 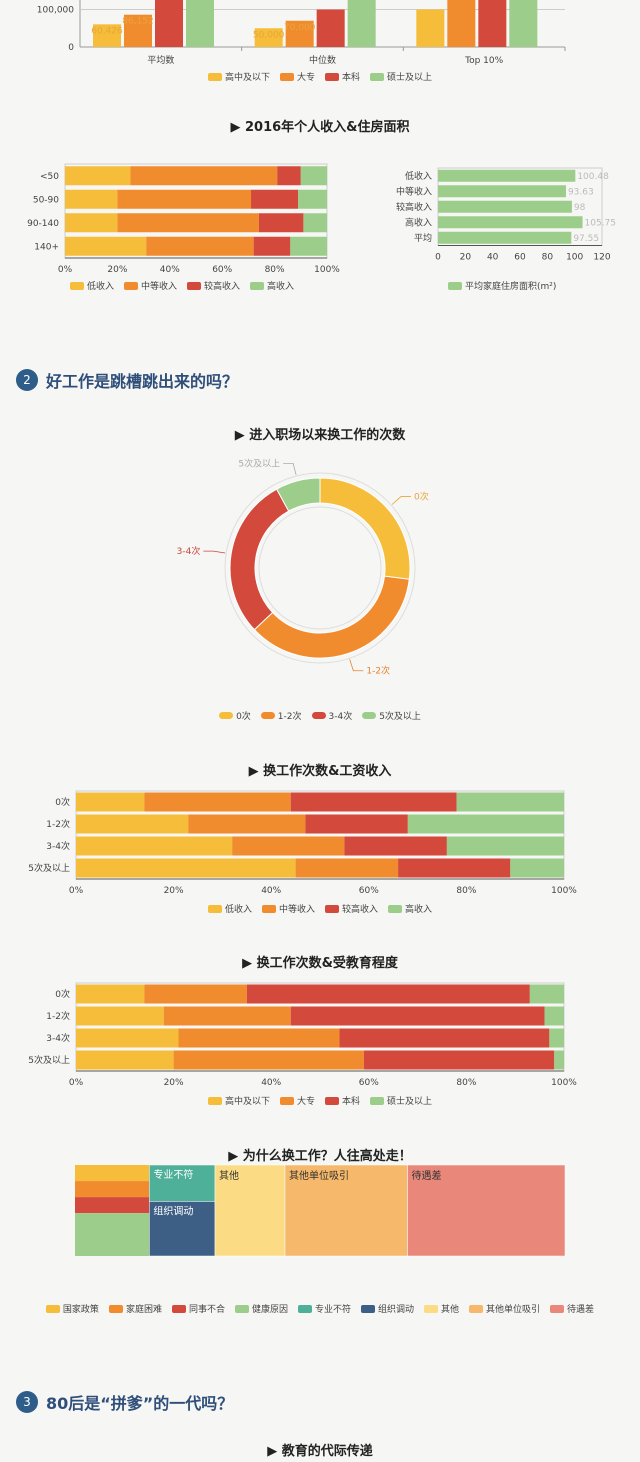 I want to click on legend-label: 组织调动, so click(x=396, y=1310).